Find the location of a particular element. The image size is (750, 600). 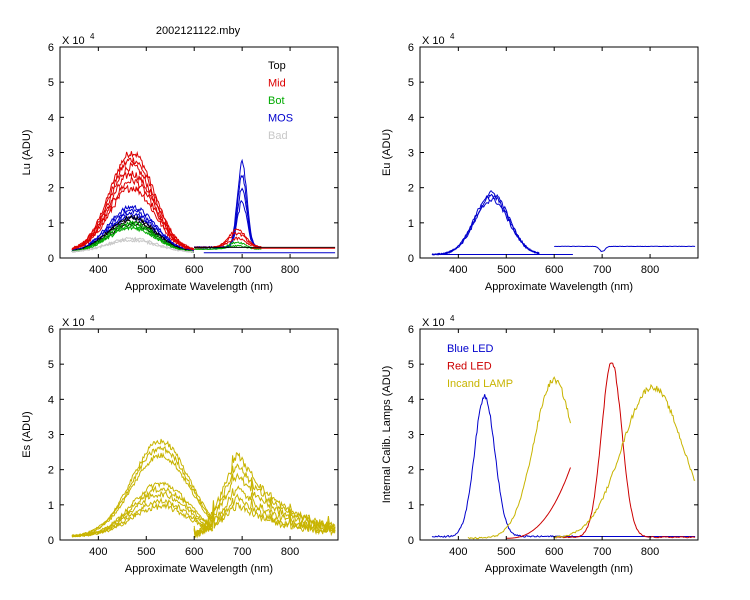

legend-entry-red-led: Red LED is located at coordinates (469, 367).